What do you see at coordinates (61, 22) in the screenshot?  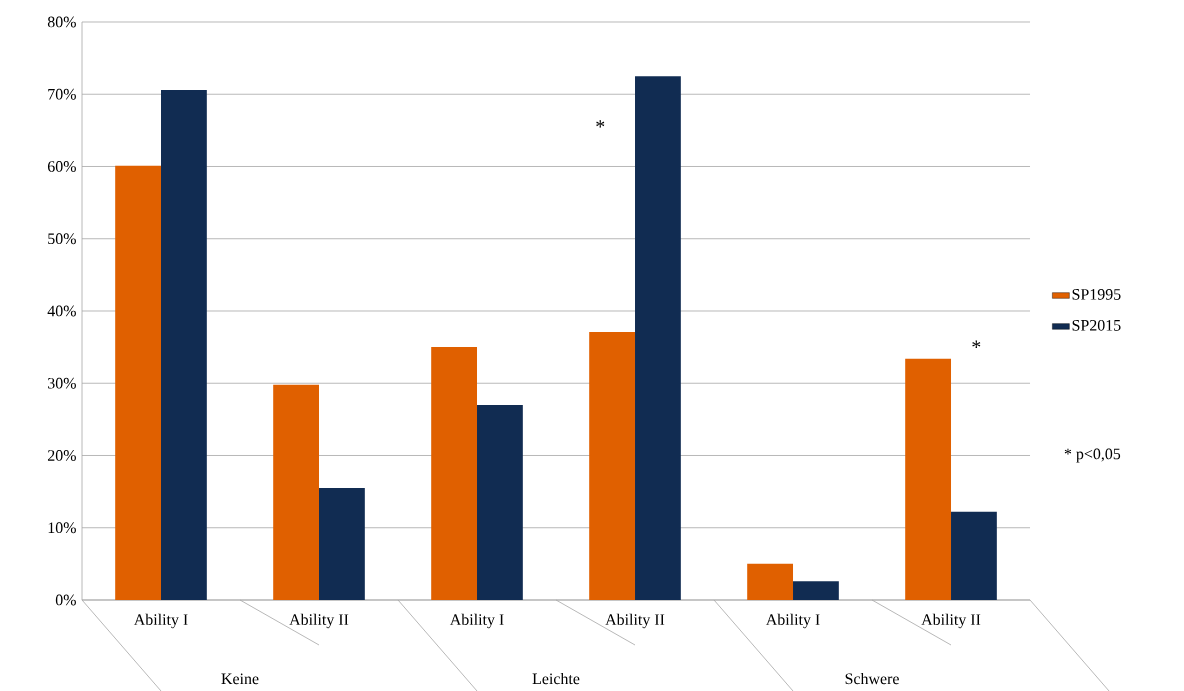 I see `y-tick-label: 80%` at bounding box center [61, 22].